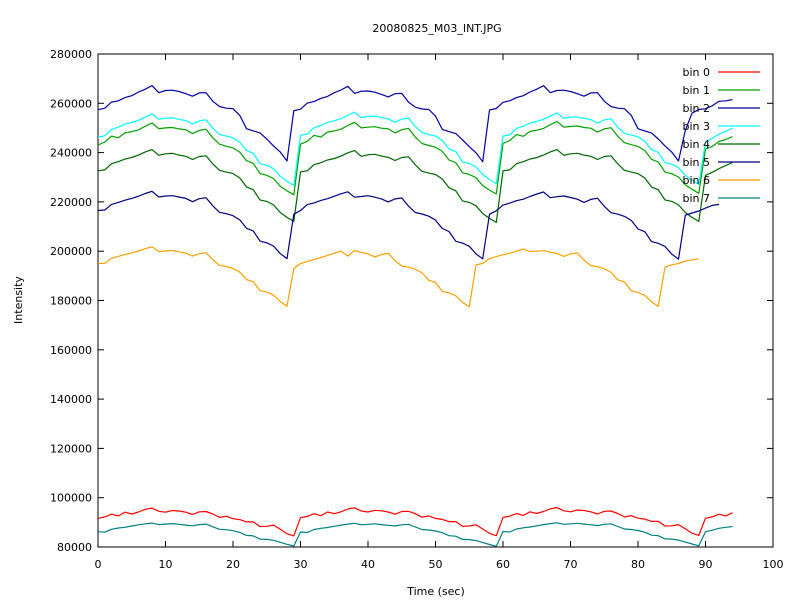 The width and height of the screenshot is (800, 600). I want to click on x-tick-label: 10, so click(166, 564).